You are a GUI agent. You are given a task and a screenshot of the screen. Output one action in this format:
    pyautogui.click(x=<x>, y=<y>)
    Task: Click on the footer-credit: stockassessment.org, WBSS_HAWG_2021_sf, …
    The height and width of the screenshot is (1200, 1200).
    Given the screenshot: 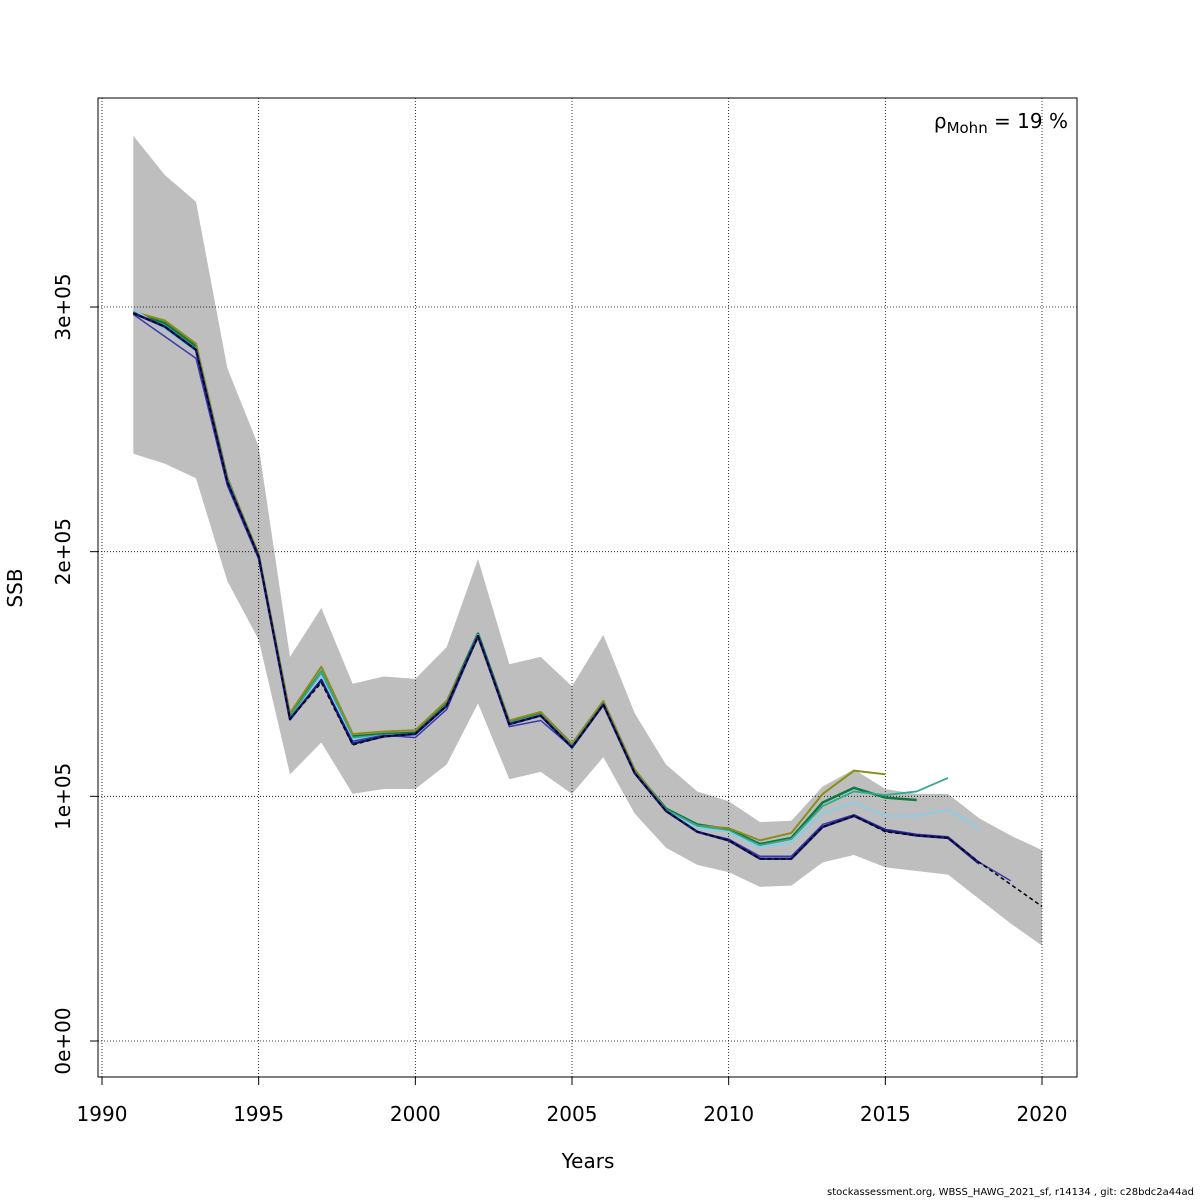 What is the action you would take?
    pyautogui.click(x=1010, y=1192)
    